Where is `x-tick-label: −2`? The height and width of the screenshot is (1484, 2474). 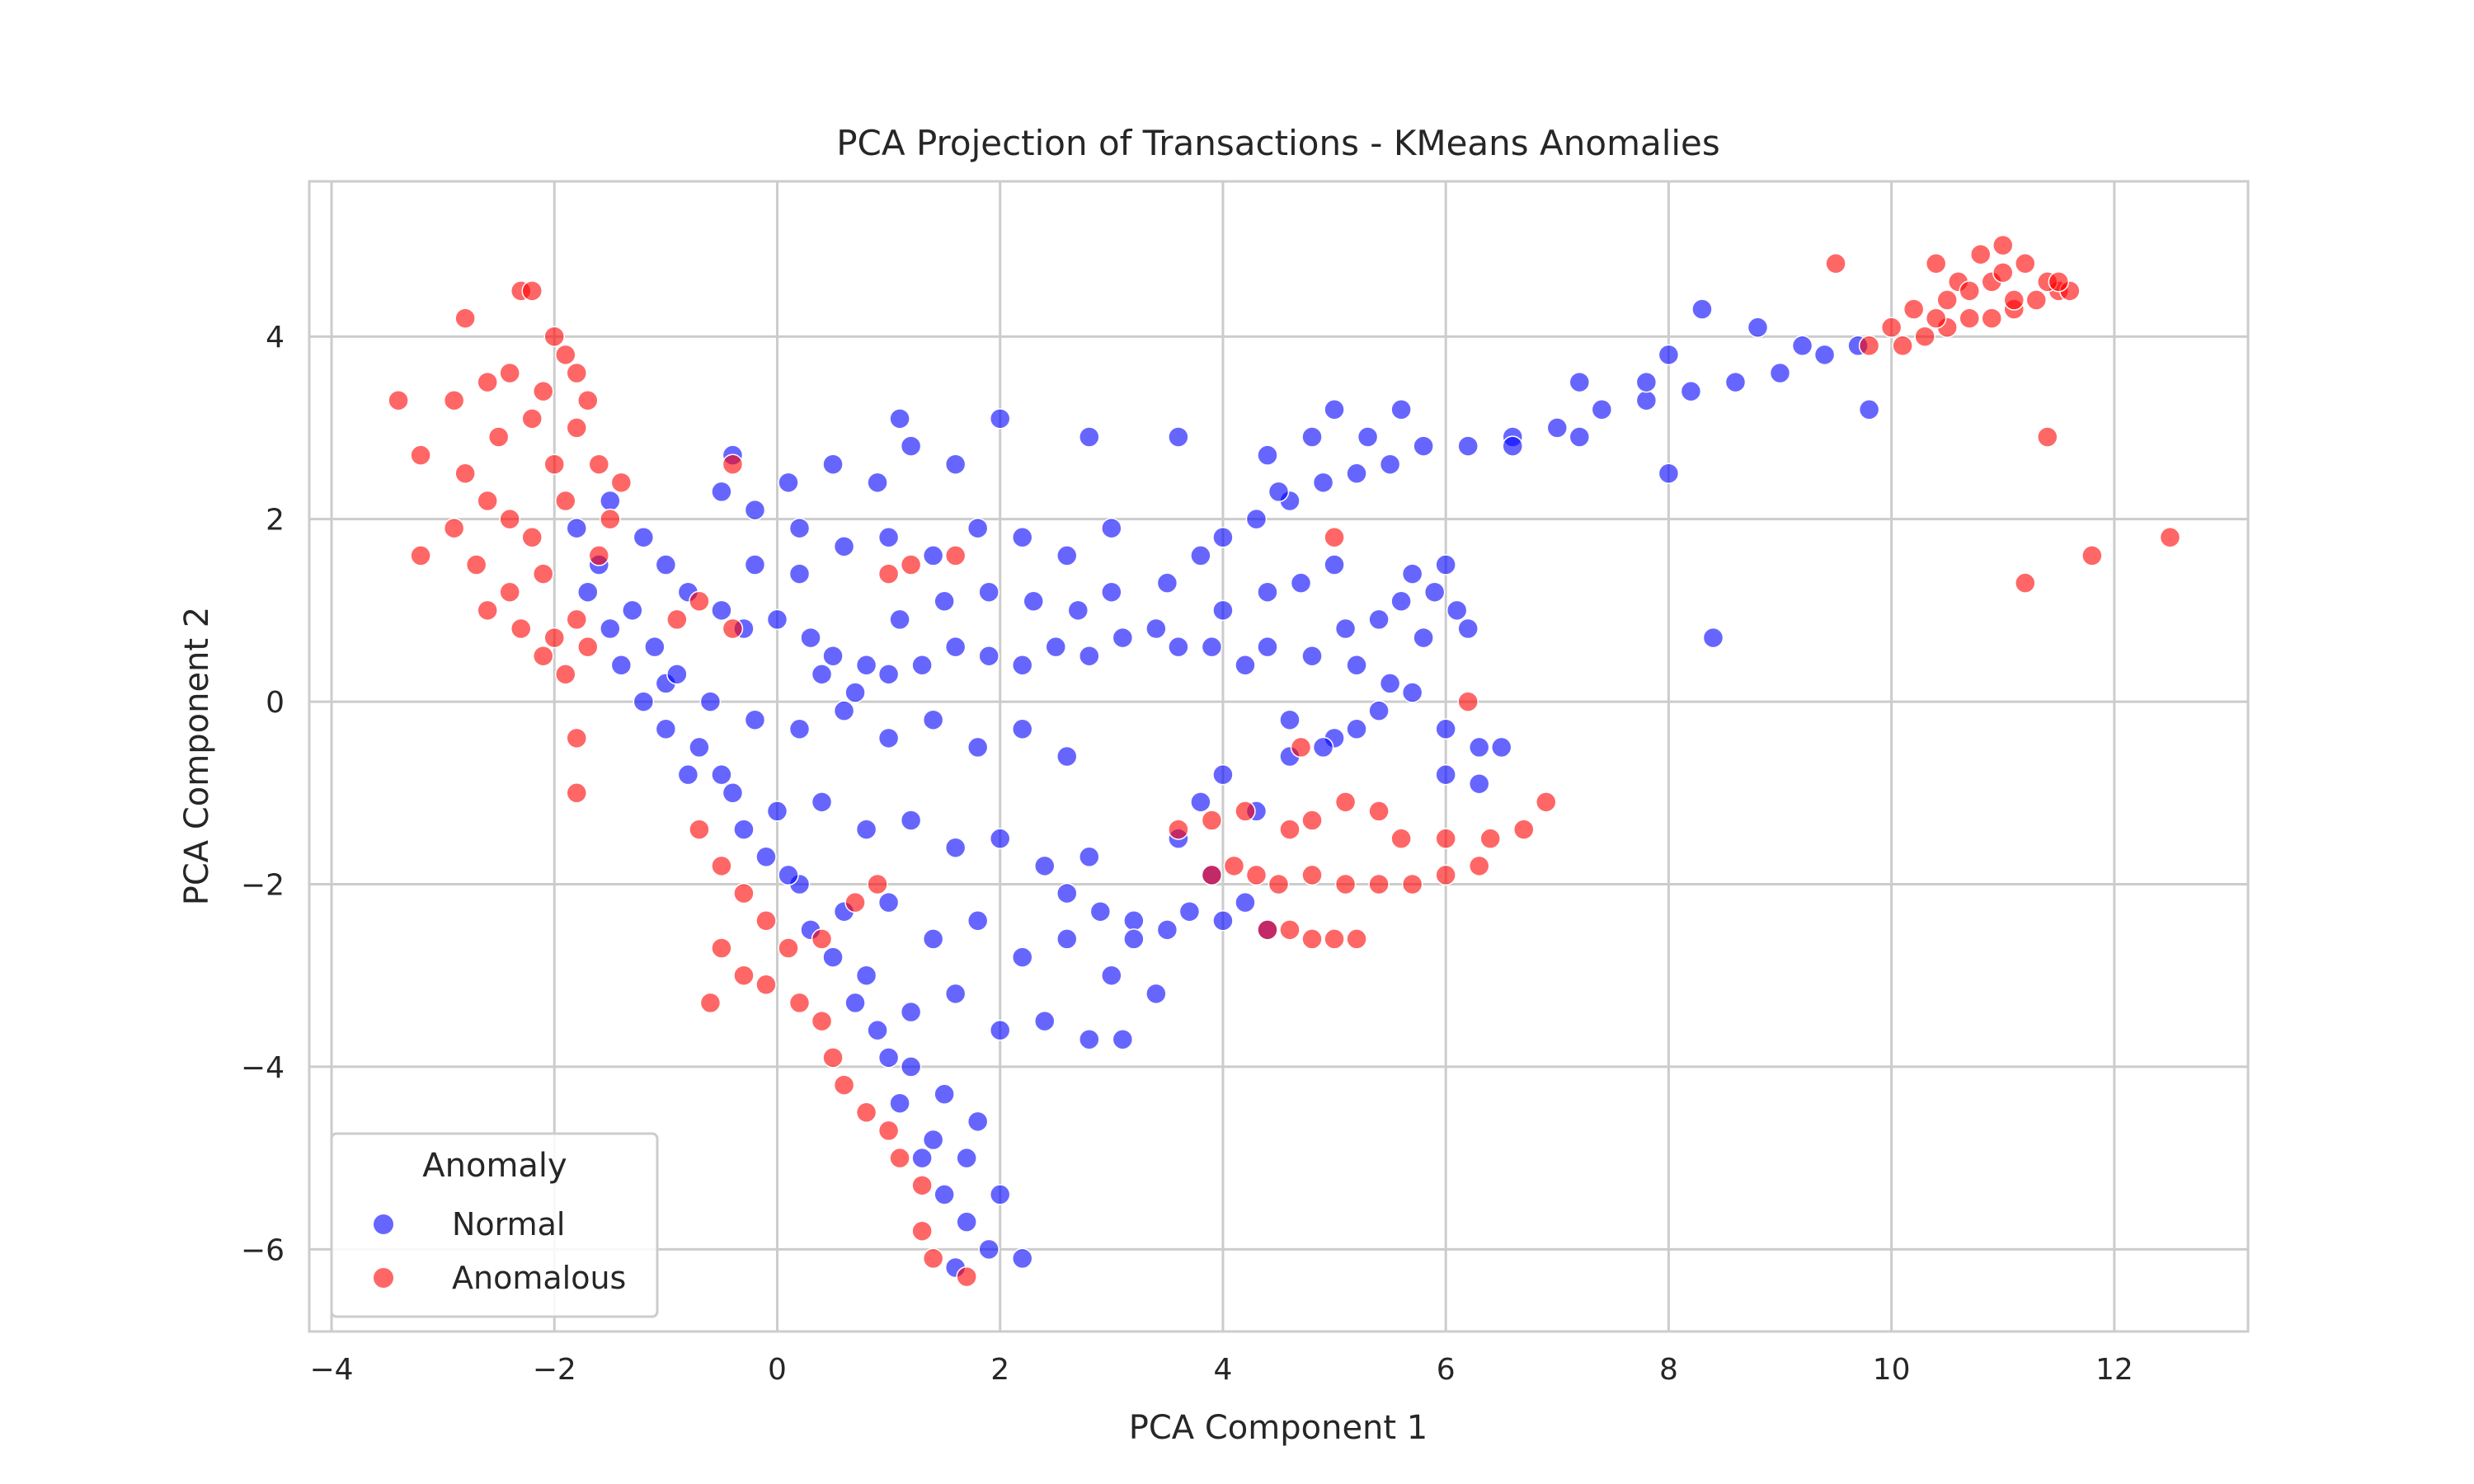 x-tick-label: −2 is located at coordinates (554, 1370).